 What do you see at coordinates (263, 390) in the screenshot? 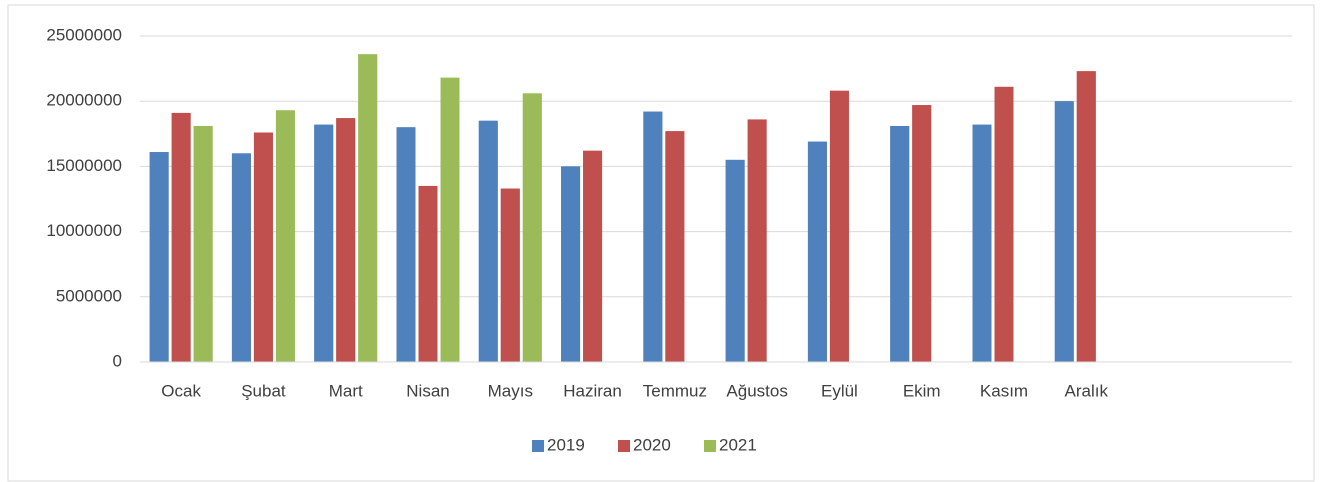
I see `x-tick-label: Şubat` at bounding box center [263, 390].